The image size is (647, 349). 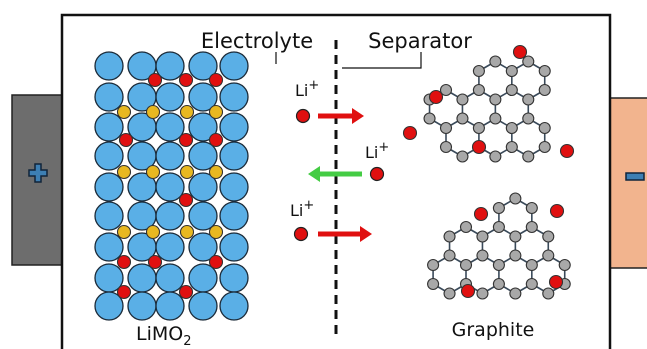 I want to click on anode-label: Graphite, so click(x=493, y=330).